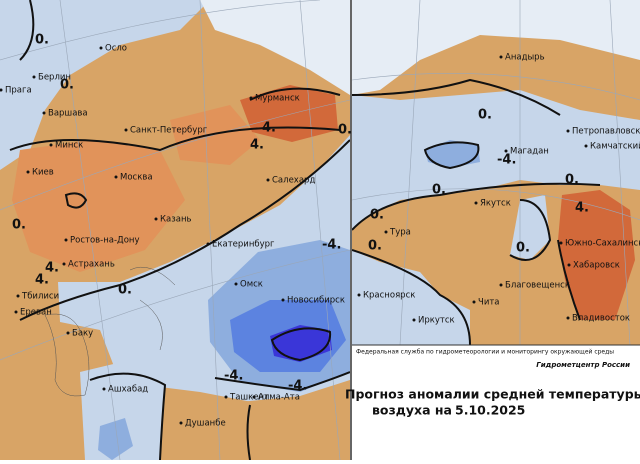 The width and height of the screenshot is (640, 464). I want to click on city-label: Тура, so click(400, 233).